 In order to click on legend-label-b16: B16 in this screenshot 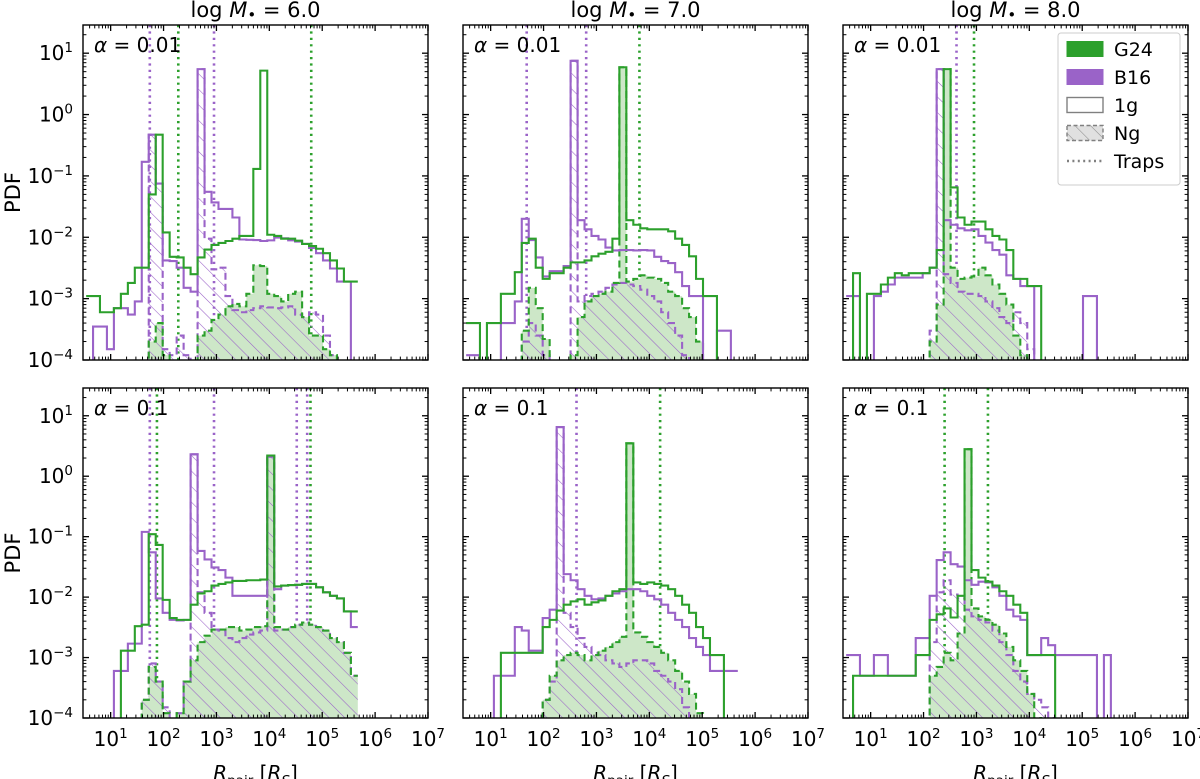, I will do `click(1132, 78)`.